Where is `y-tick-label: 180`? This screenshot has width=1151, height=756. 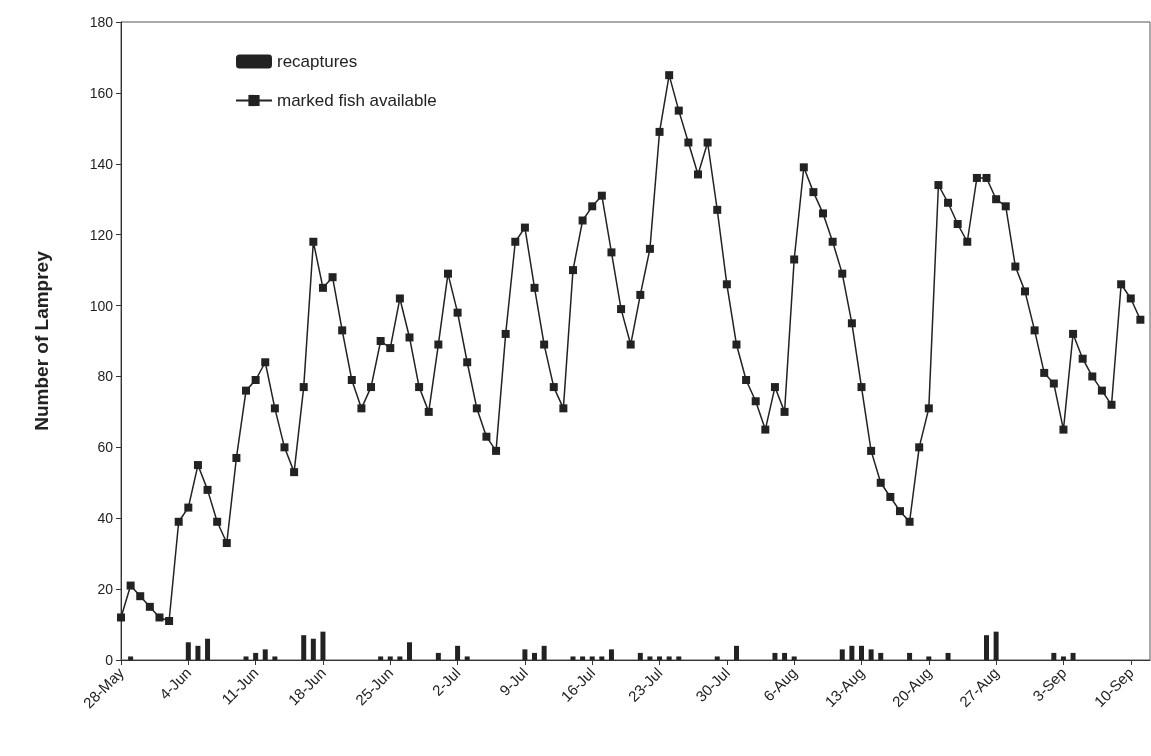 y-tick-label: 180 is located at coordinates (101, 22).